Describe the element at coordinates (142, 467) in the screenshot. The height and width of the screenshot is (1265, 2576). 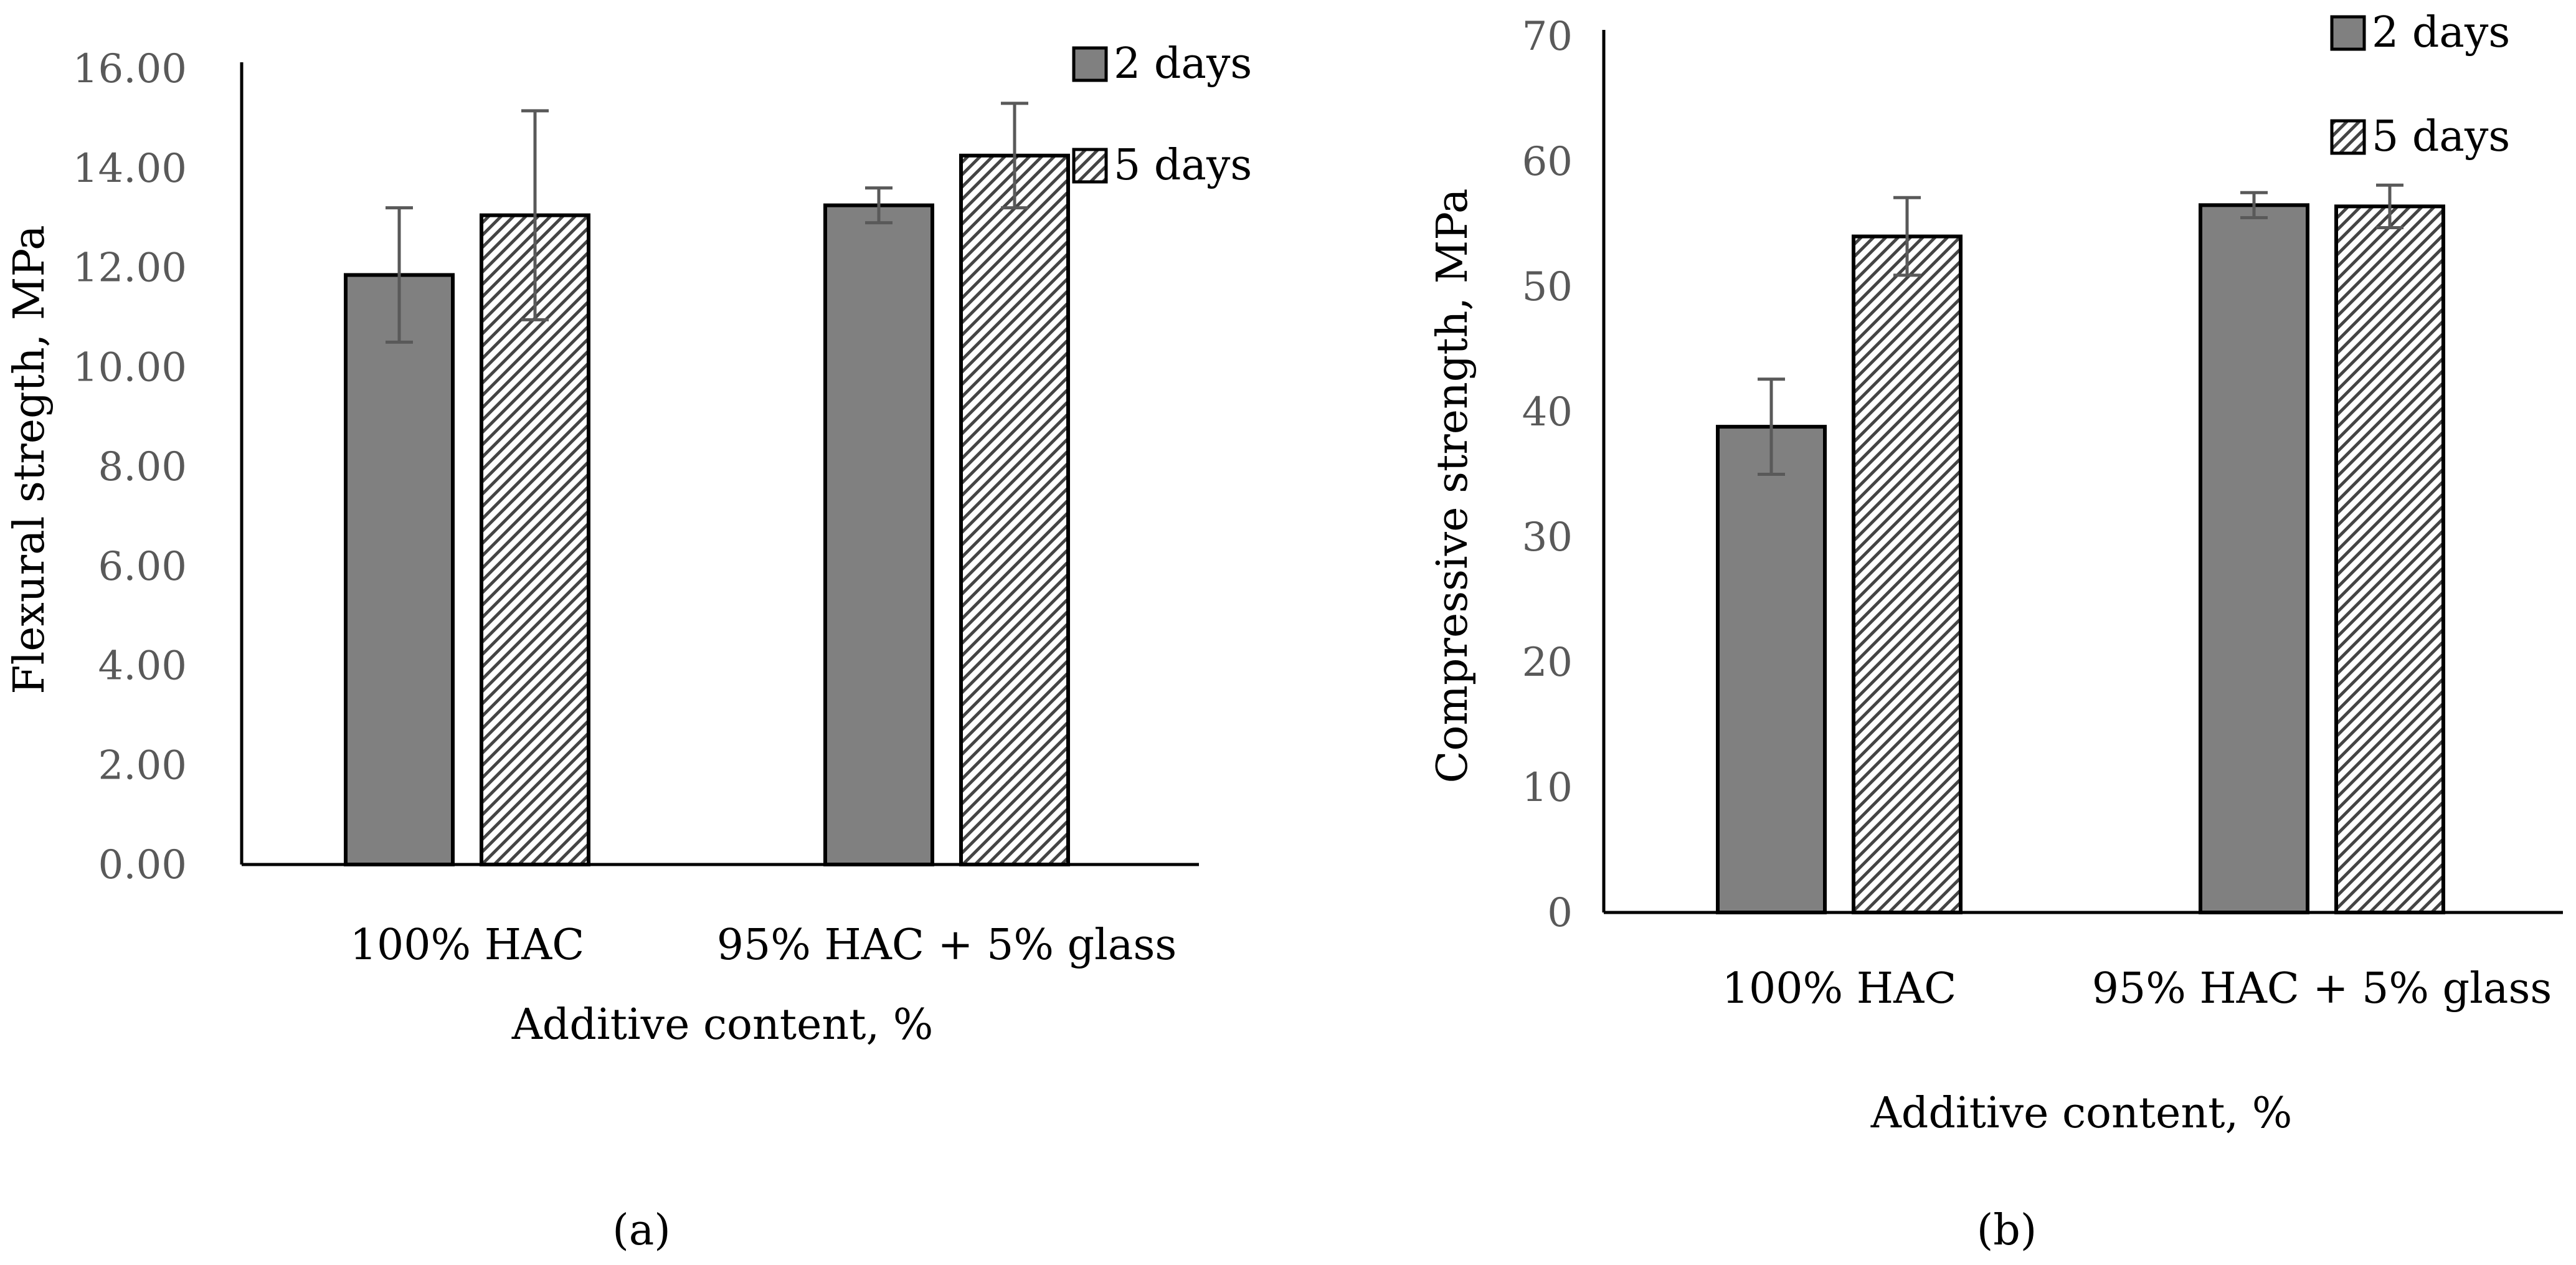
I see `y-tick-label: 8.00` at that location.